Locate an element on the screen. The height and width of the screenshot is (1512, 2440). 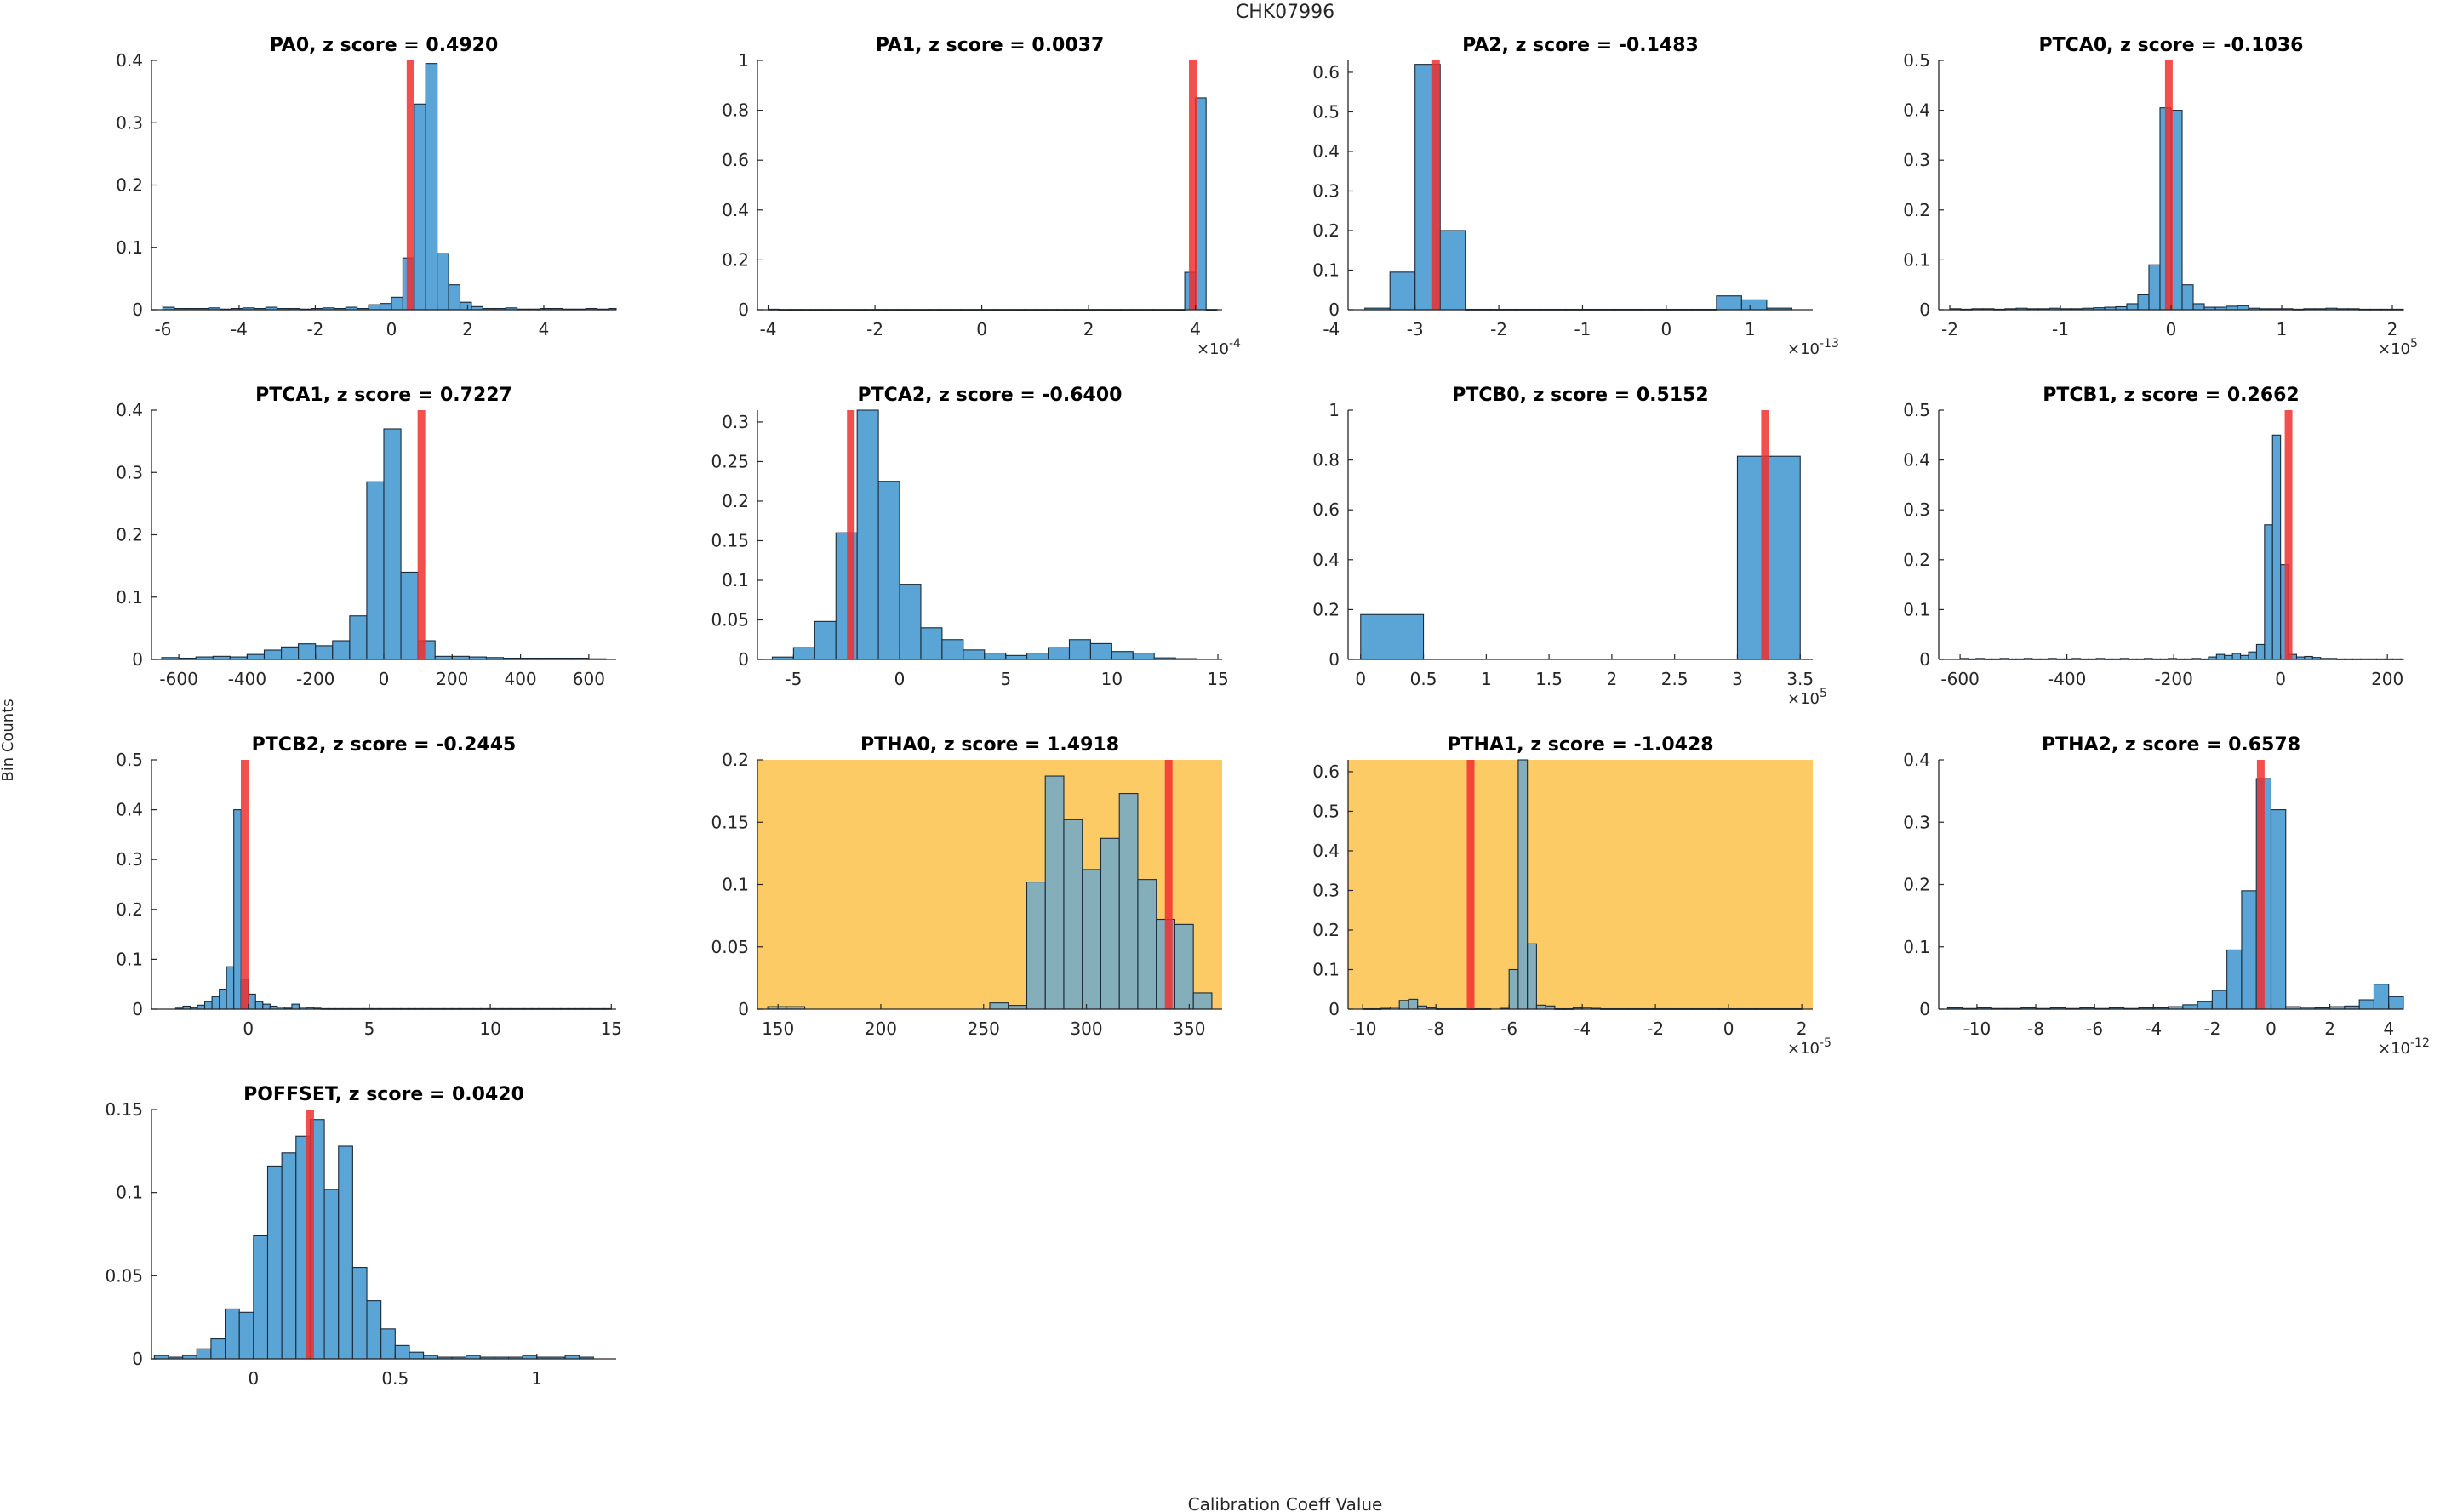
ptha2-xtick-label: -6 is located at coordinates (2094, 1028).